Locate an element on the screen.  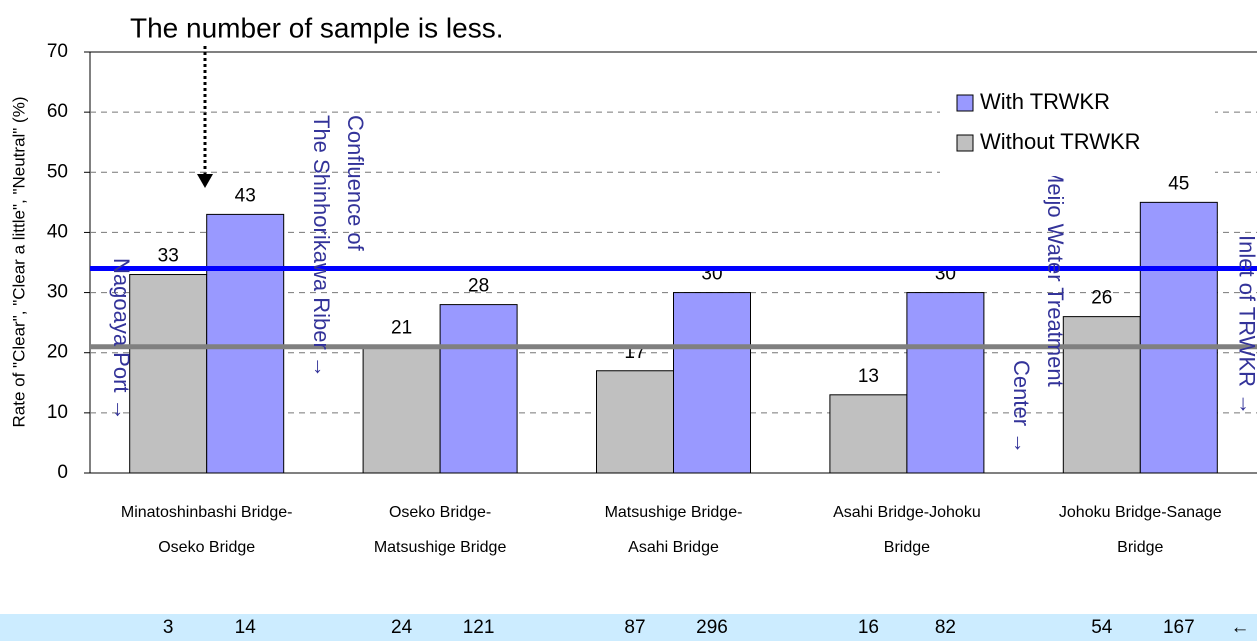
sample-count: 121 is located at coordinates (479, 627).